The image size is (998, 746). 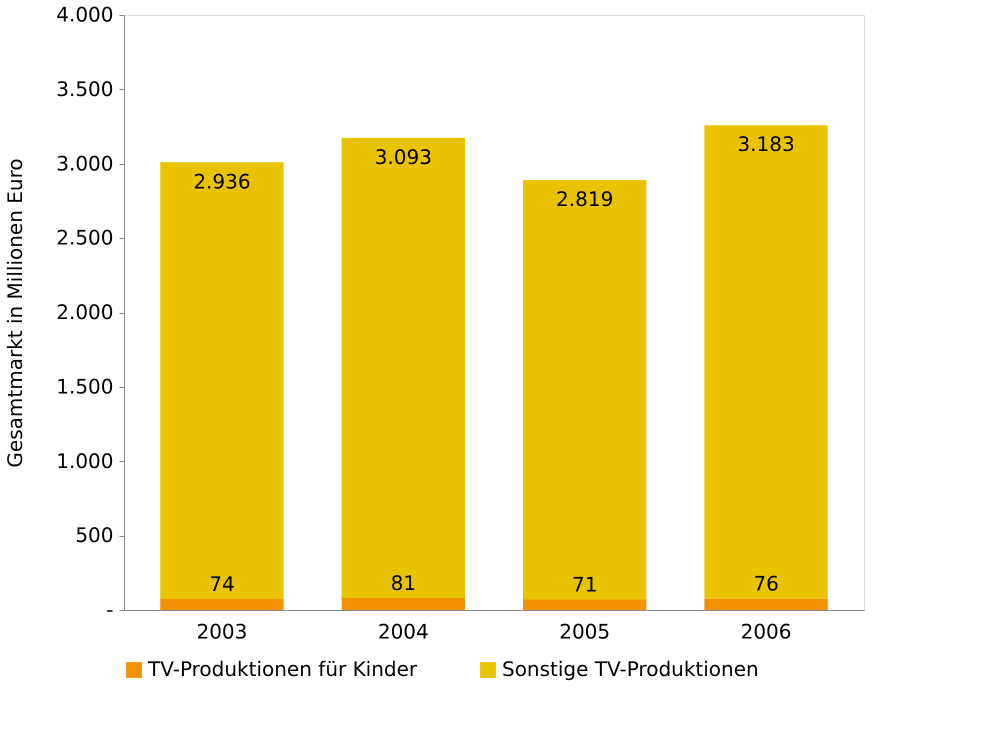 I want to click on y-tick-label: 1.500, so click(x=85, y=386).